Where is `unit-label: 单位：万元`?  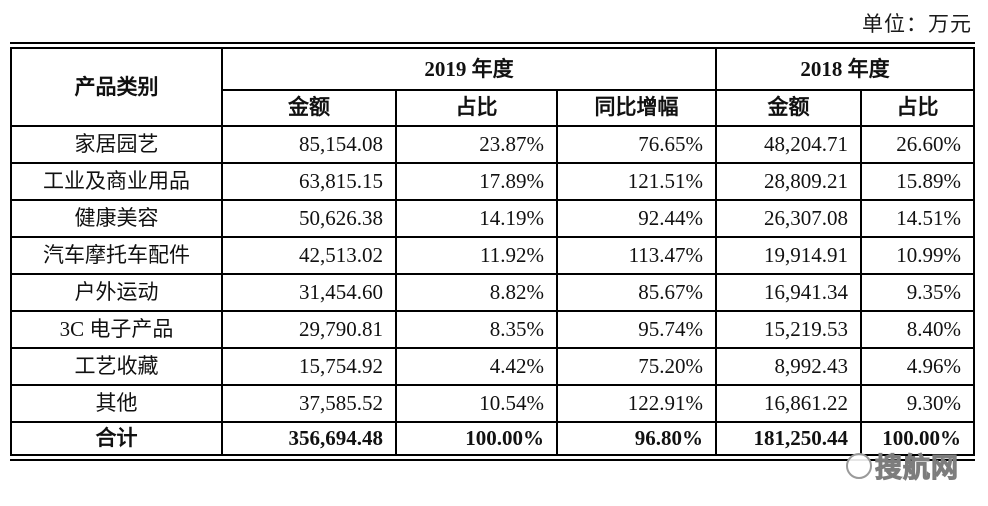 unit-label: 单位：万元 is located at coordinates (917, 24).